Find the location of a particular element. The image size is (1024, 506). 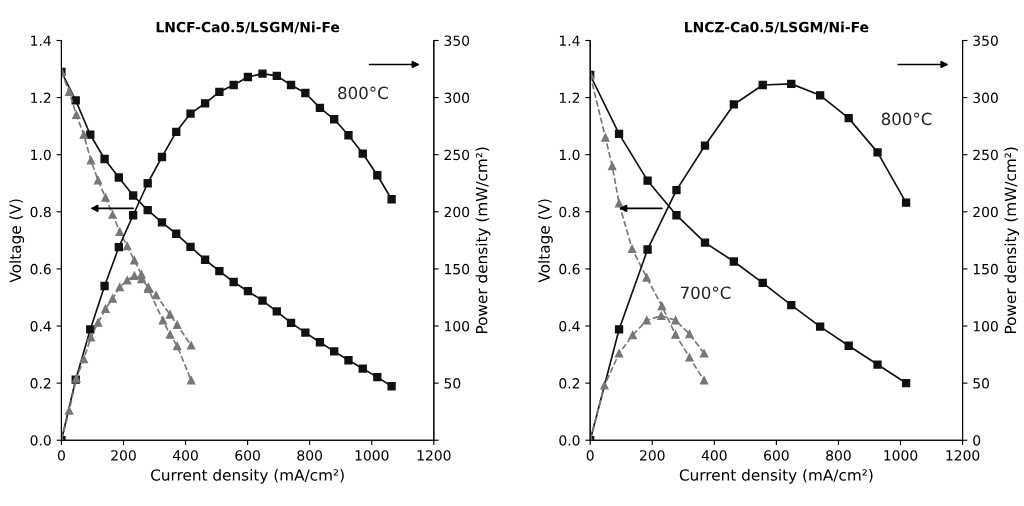

y2-tick-label: 0 is located at coordinates (977, 440).